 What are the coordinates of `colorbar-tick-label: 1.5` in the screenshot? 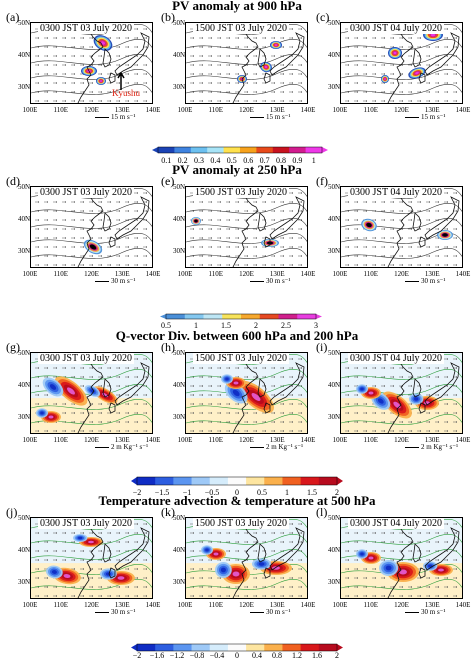 It's located at (226, 325).